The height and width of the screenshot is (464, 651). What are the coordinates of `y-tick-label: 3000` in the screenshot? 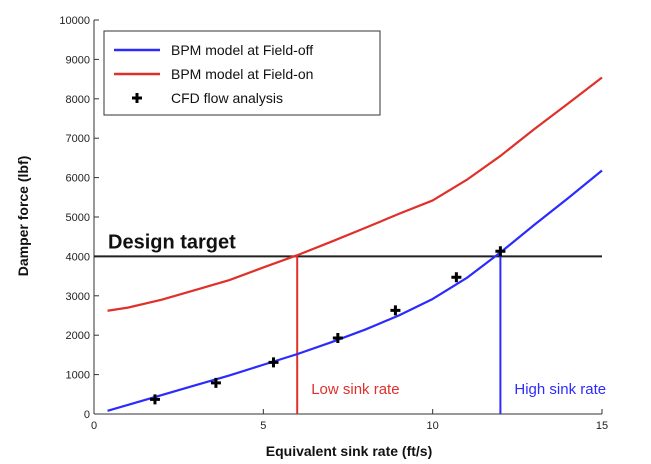 It's located at (78, 297).